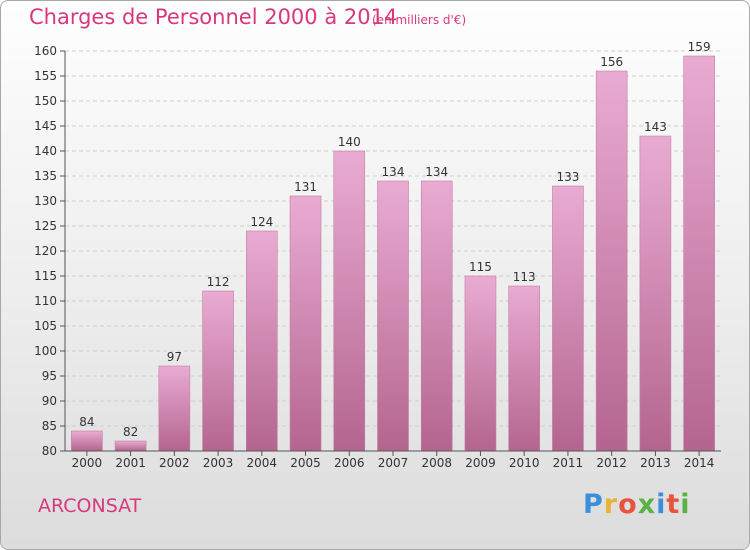 The width and height of the screenshot is (750, 550). What do you see at coordinates (647, 504) in the screenshot?
I see `logo-letter: x` at bounding box center [647, 504].